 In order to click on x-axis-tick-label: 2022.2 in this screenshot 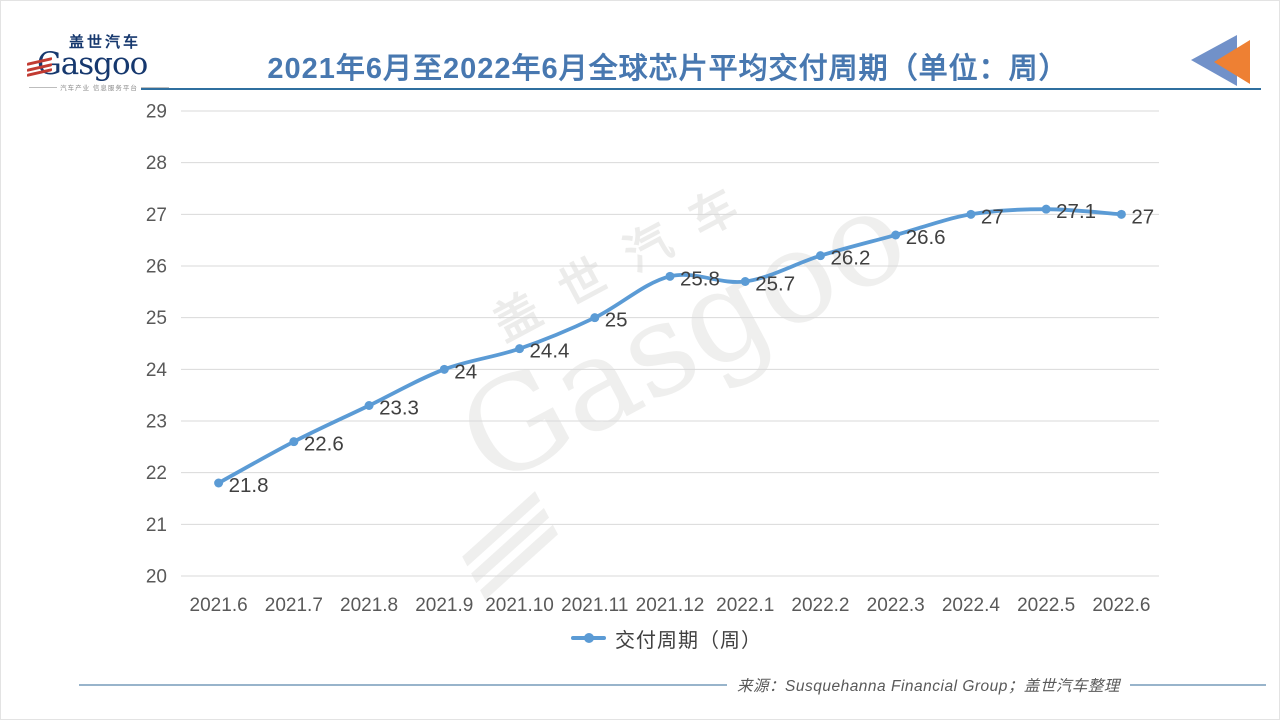, I will do `click(820, 605)`.